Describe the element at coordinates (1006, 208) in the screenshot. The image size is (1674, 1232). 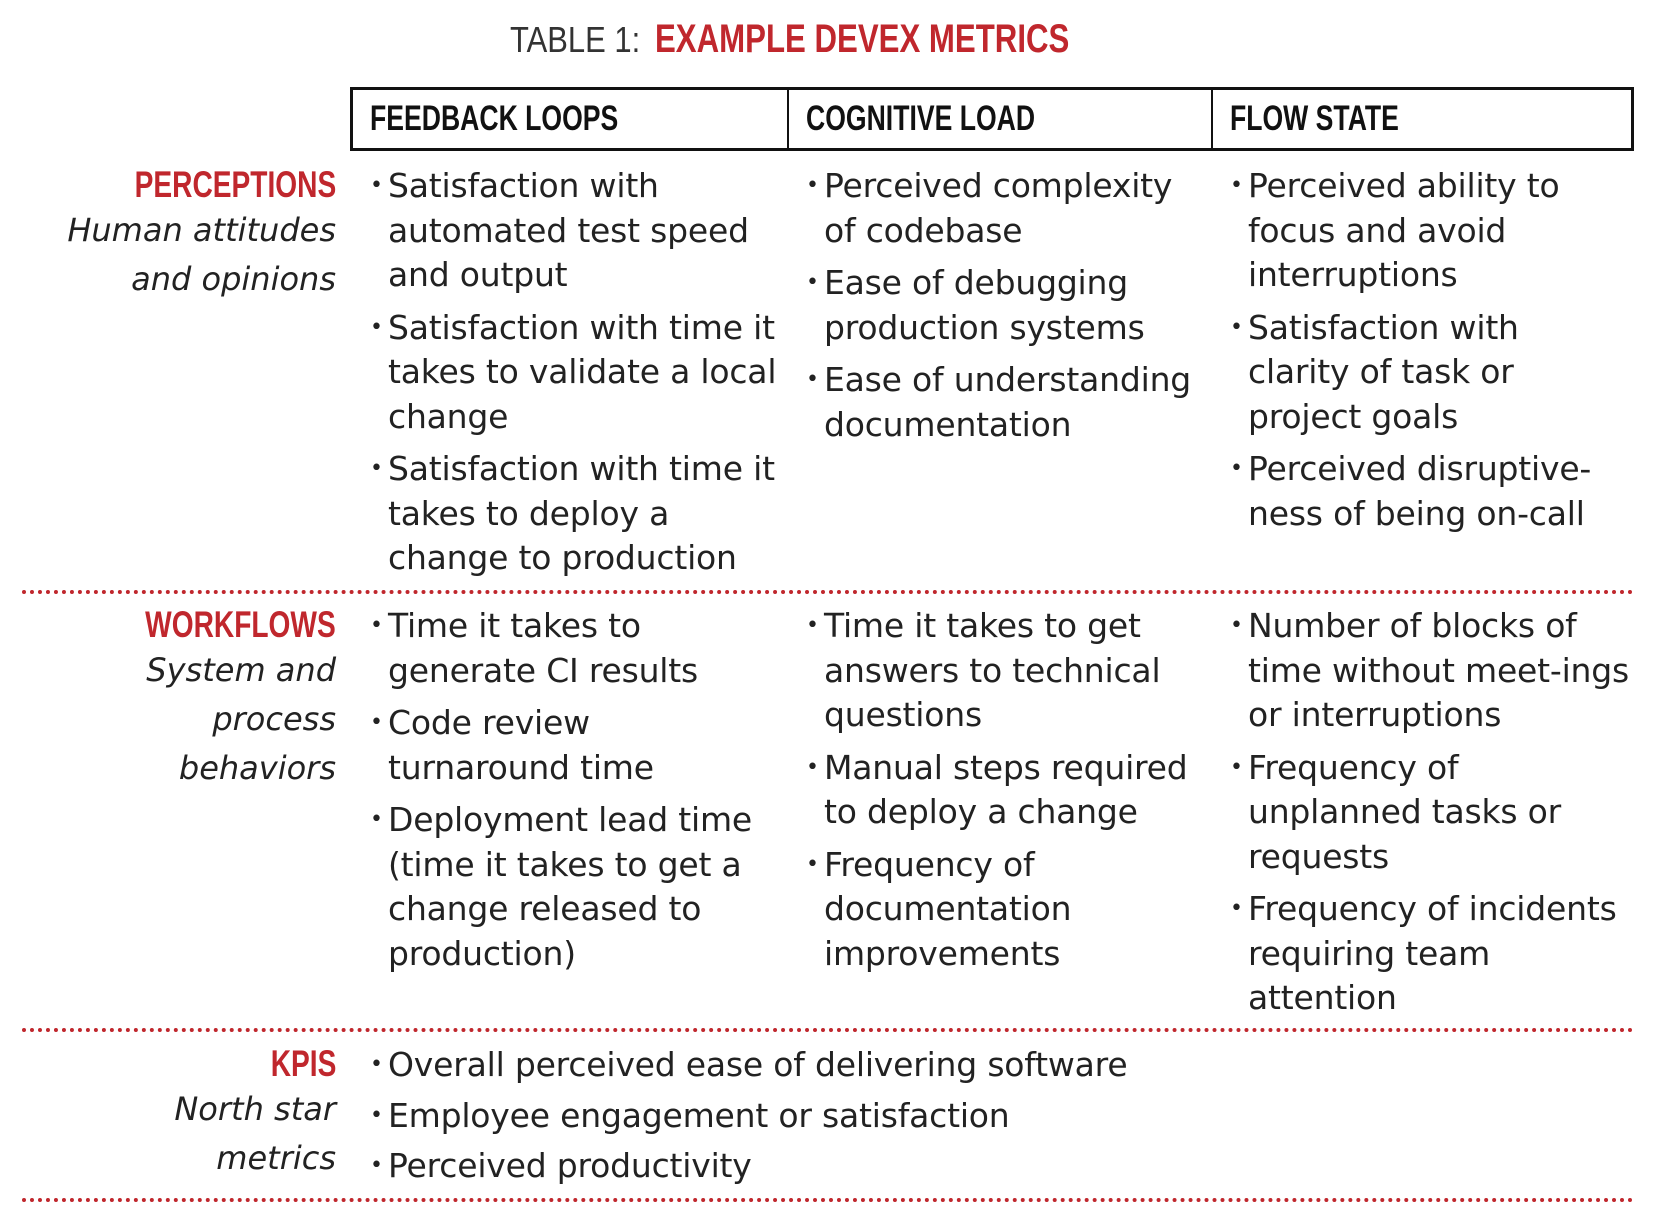
I see `list-item: Perceived complexity of codebase` at that location.